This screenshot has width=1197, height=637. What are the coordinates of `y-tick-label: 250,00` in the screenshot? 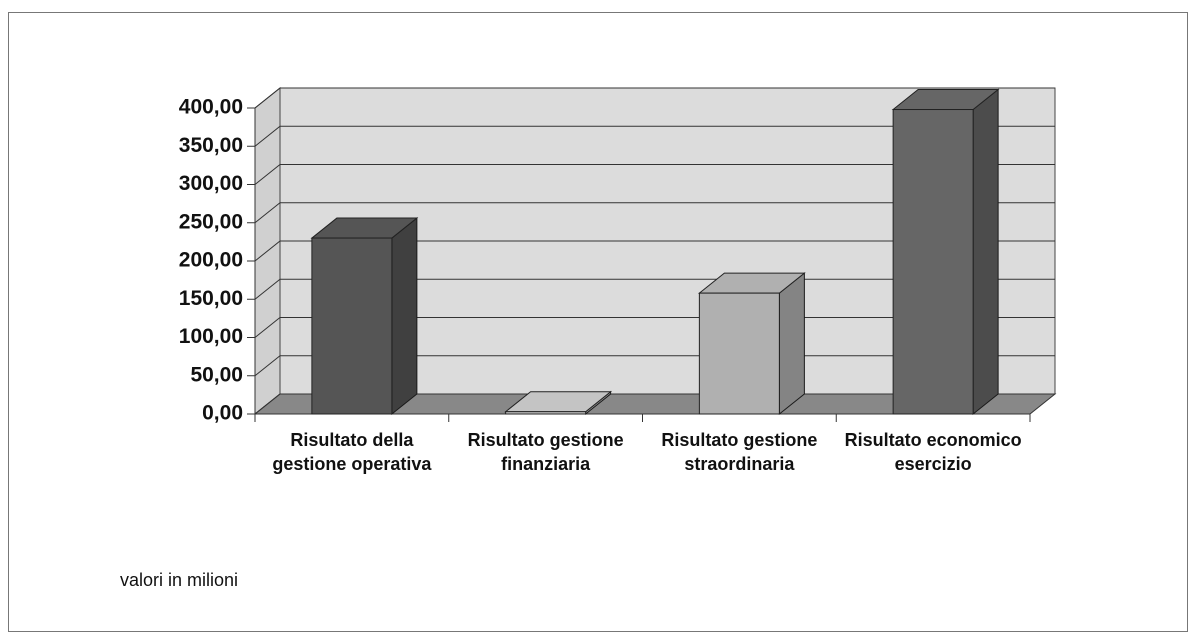 It's located at (211, 221).